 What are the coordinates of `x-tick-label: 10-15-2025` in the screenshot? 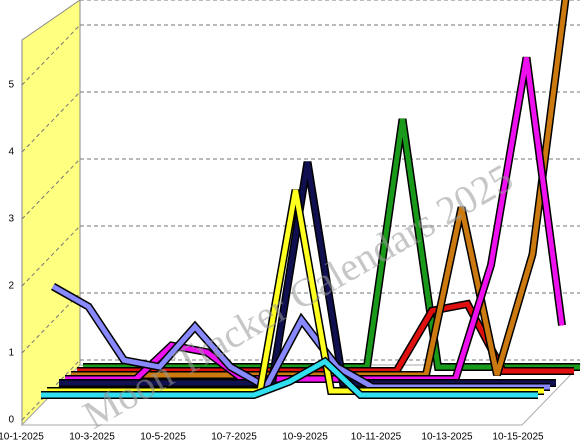 It's located at (518, 437).